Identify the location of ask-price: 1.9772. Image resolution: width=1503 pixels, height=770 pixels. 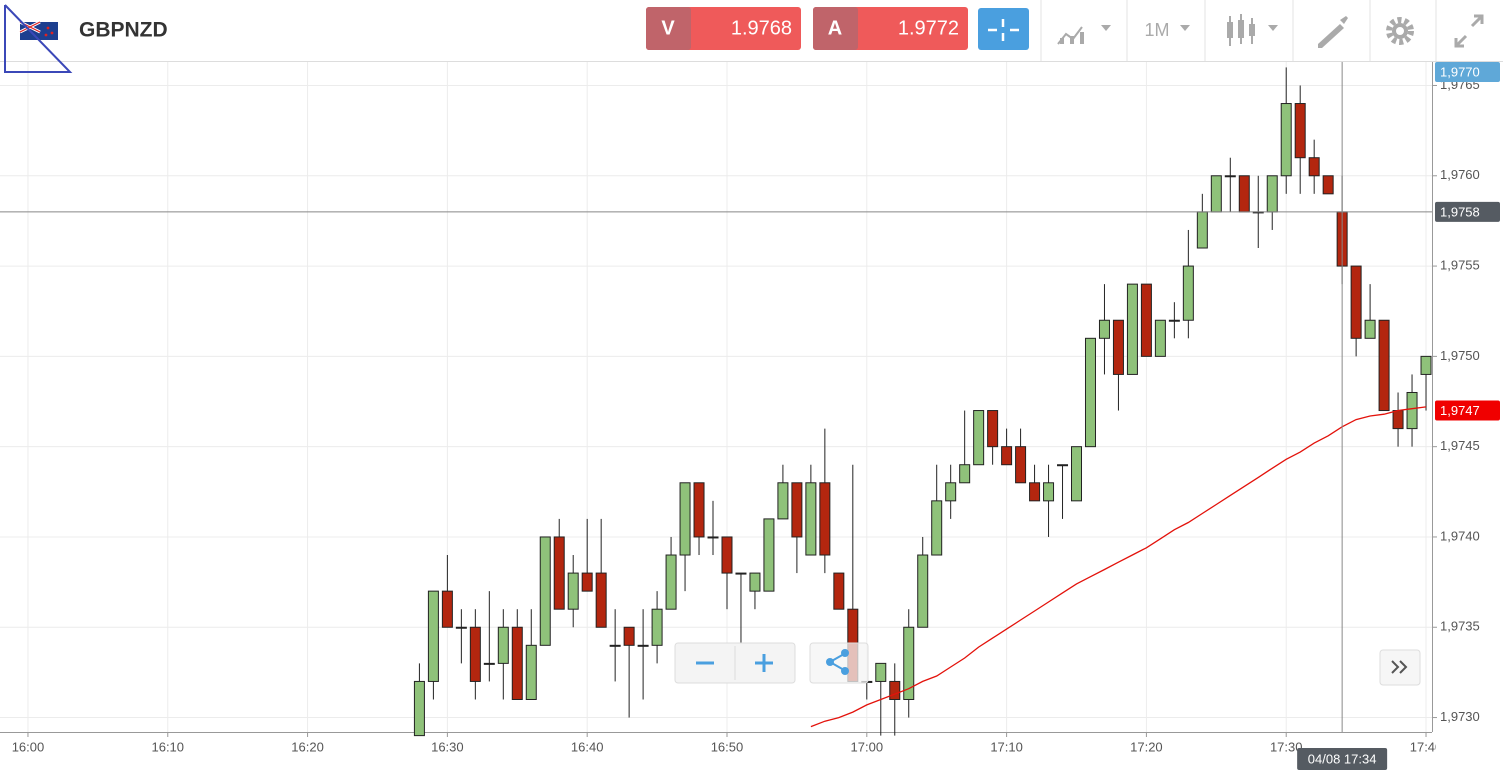
(928, 28).